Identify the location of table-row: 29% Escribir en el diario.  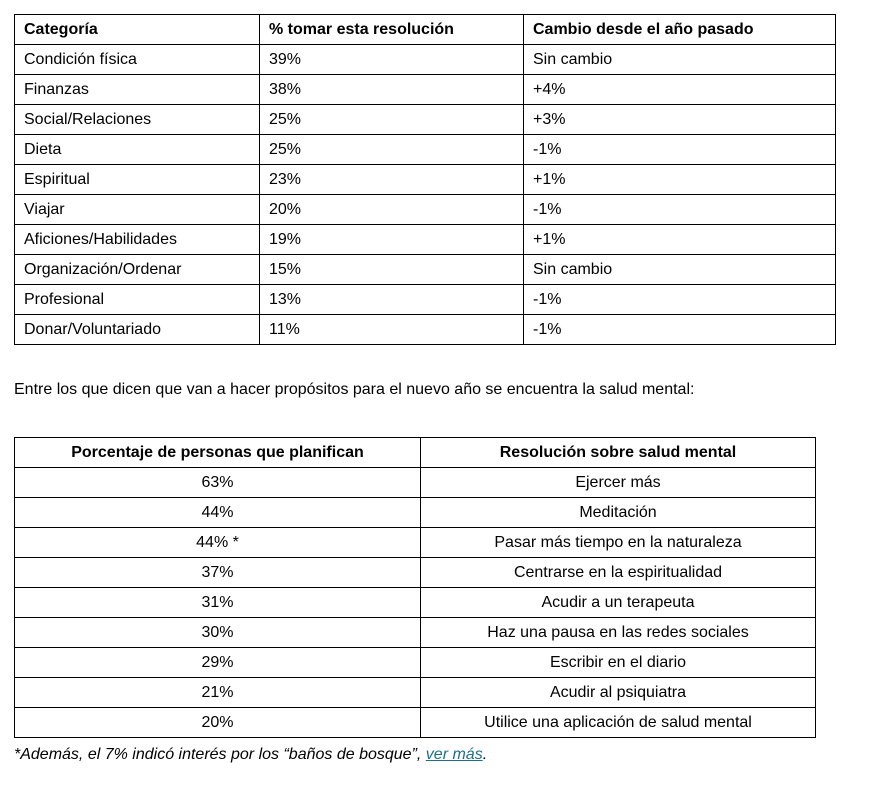
(415, 662).